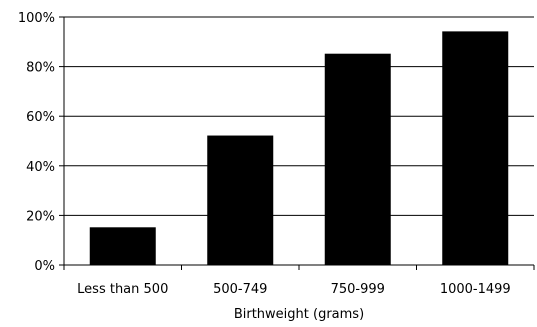 This screenshot has width=537, height=327. I want to click on y-tick-label: 60%, so click(40, 117).